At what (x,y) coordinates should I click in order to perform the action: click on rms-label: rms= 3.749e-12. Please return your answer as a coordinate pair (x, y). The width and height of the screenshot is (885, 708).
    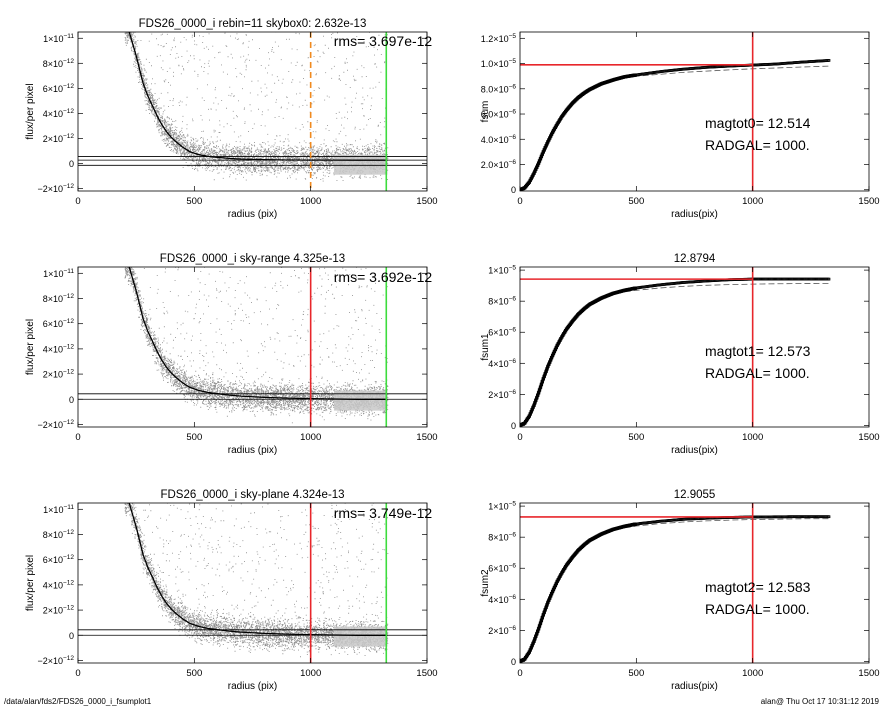
    Looking at the image, I should click on (383, 513).